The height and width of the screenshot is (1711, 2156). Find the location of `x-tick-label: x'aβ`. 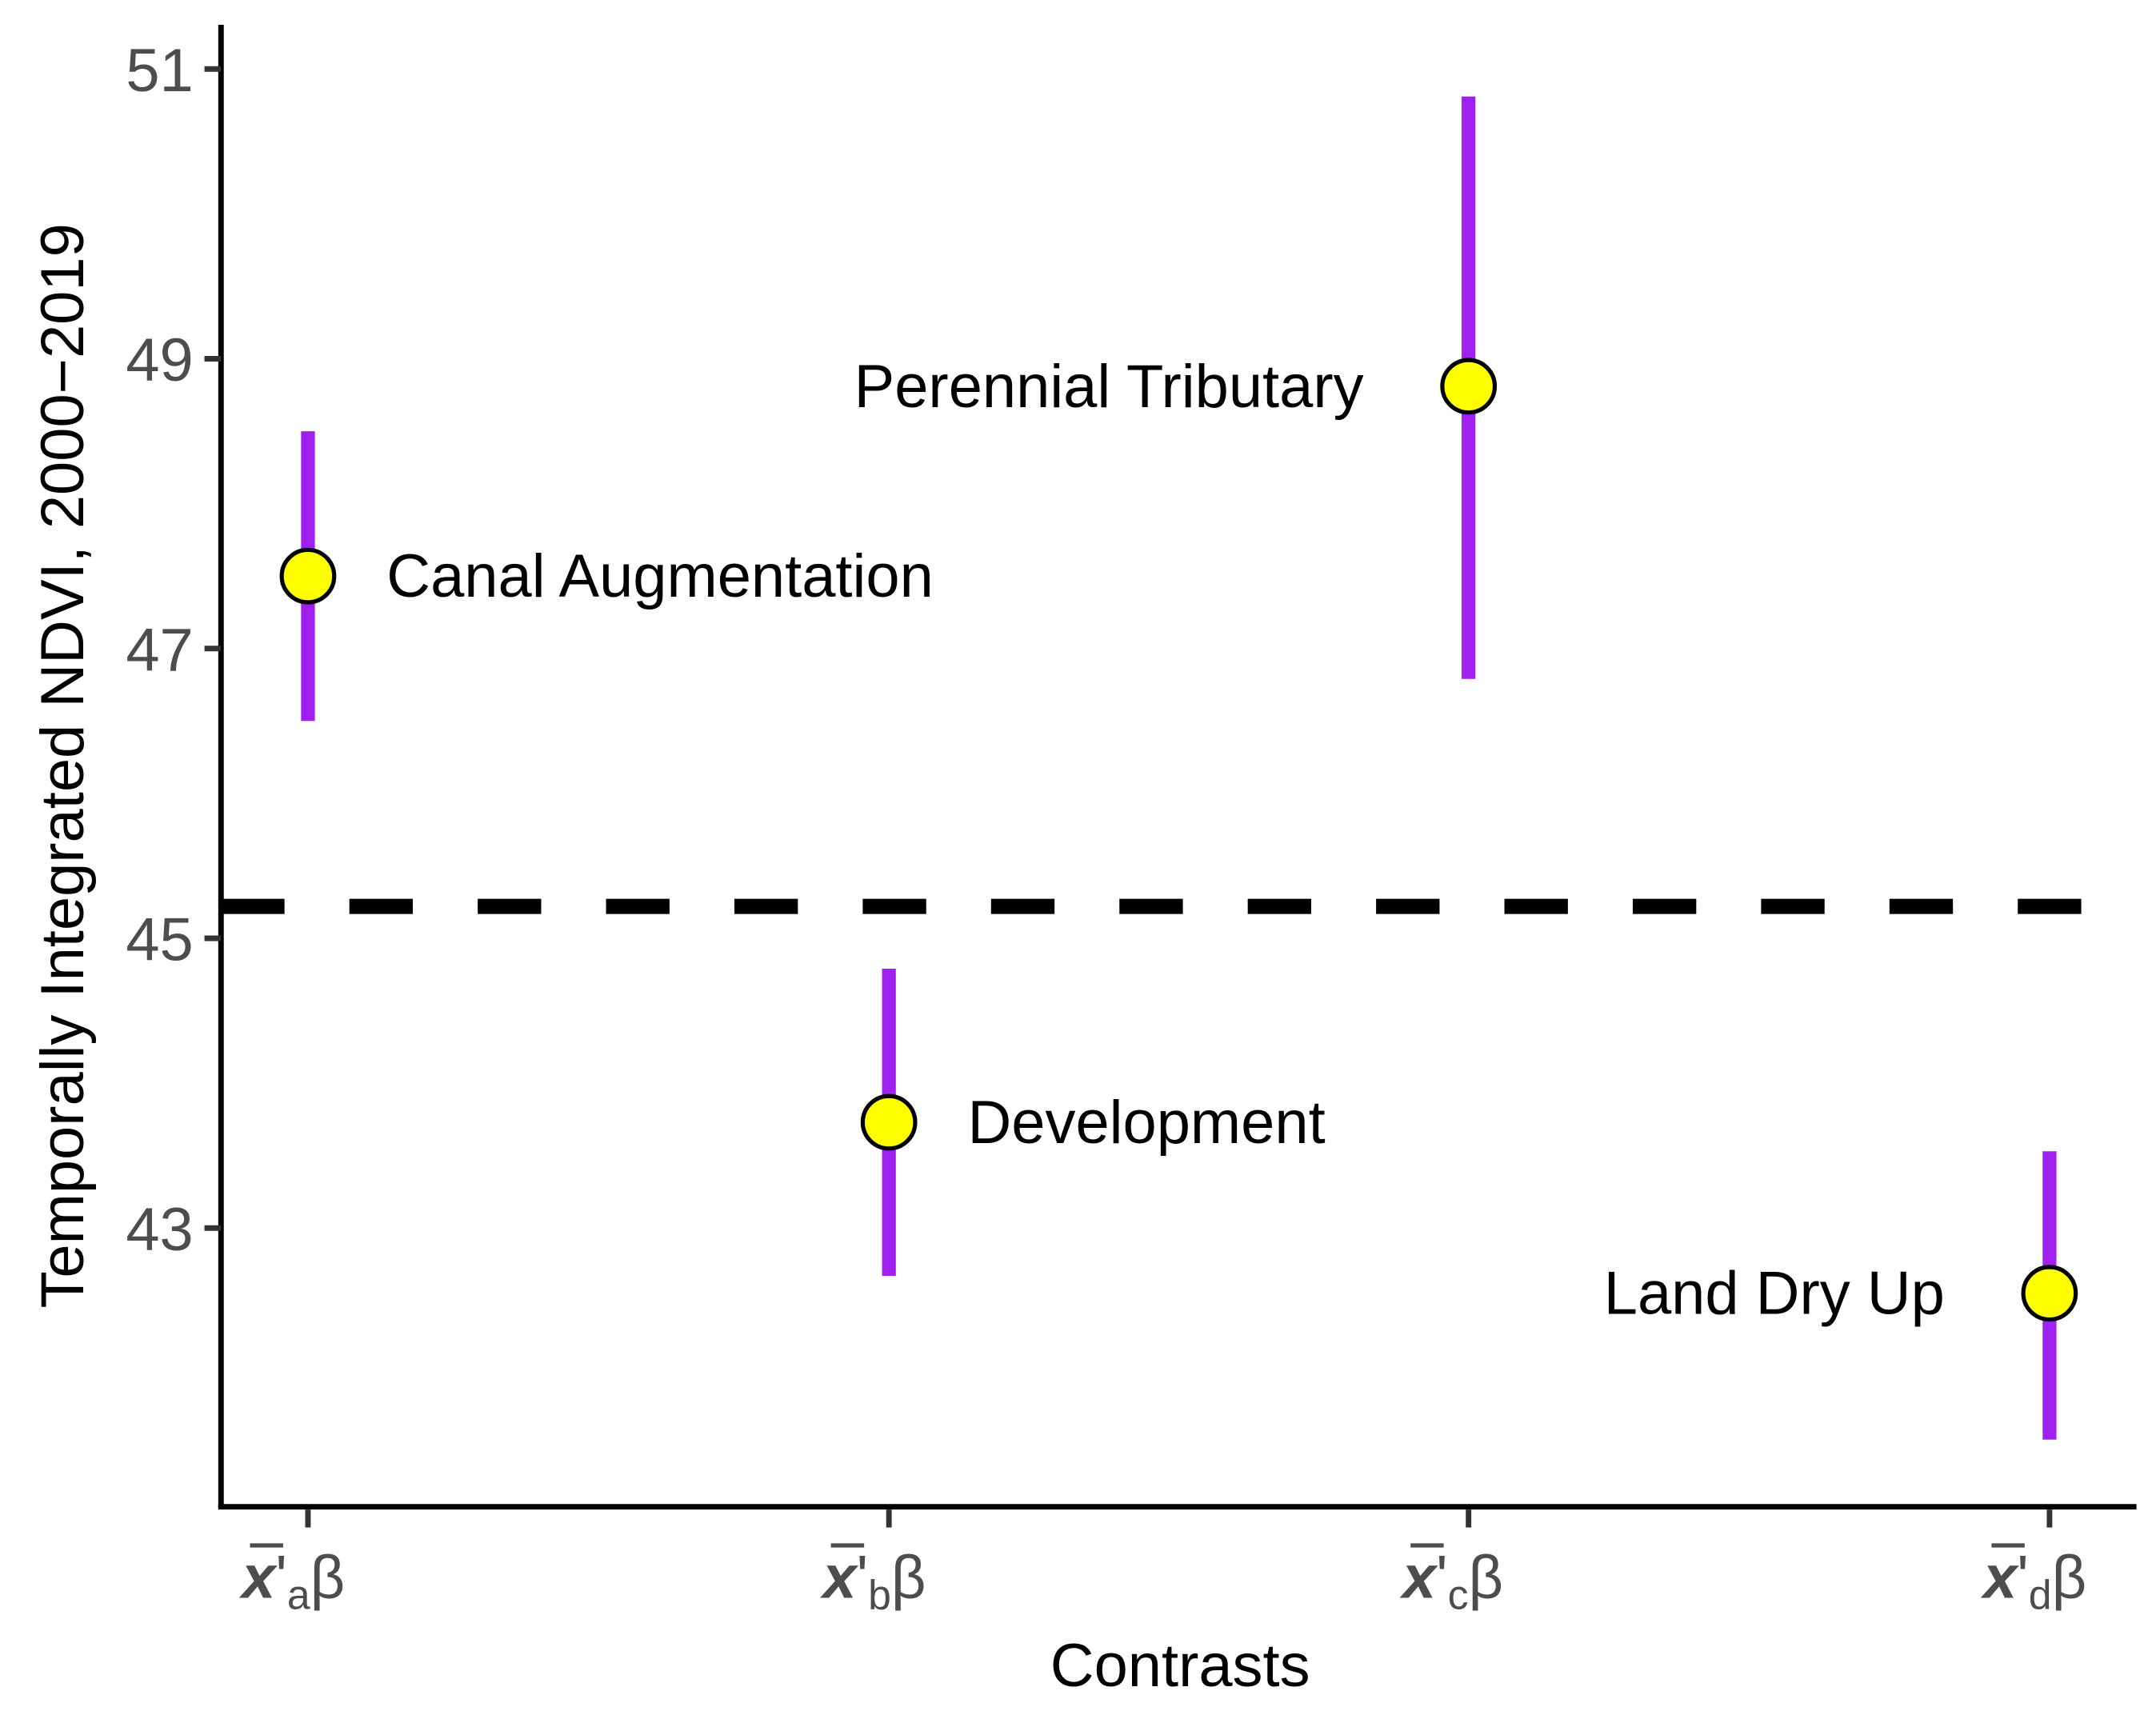

x-tick-label: x'aβ is located at coordinates (291, 1580).